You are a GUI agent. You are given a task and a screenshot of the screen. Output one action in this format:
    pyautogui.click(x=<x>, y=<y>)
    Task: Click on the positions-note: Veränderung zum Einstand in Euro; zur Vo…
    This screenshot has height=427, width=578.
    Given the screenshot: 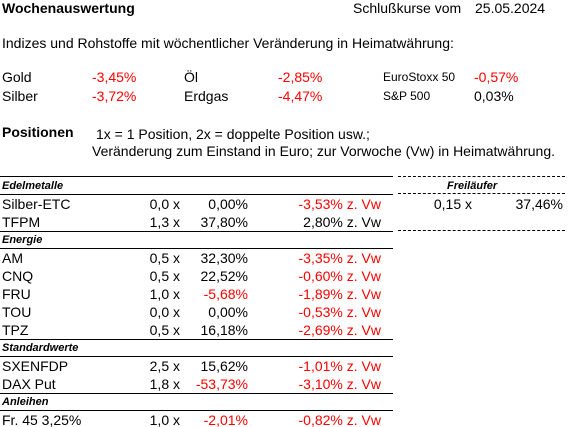 What is the action you would take?
    pyautogui.click(x=324, y=151)
    